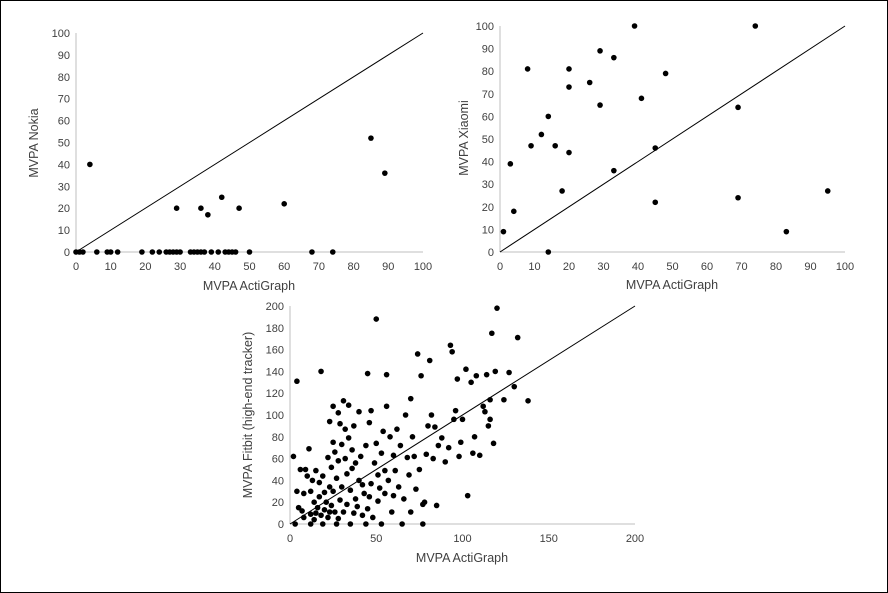 This screenshot has width=888, height=593. Describe the element at coordinates (275, 416) in the screenshot. I see `chart-fitbit-tick-y-100: 100` at that location.